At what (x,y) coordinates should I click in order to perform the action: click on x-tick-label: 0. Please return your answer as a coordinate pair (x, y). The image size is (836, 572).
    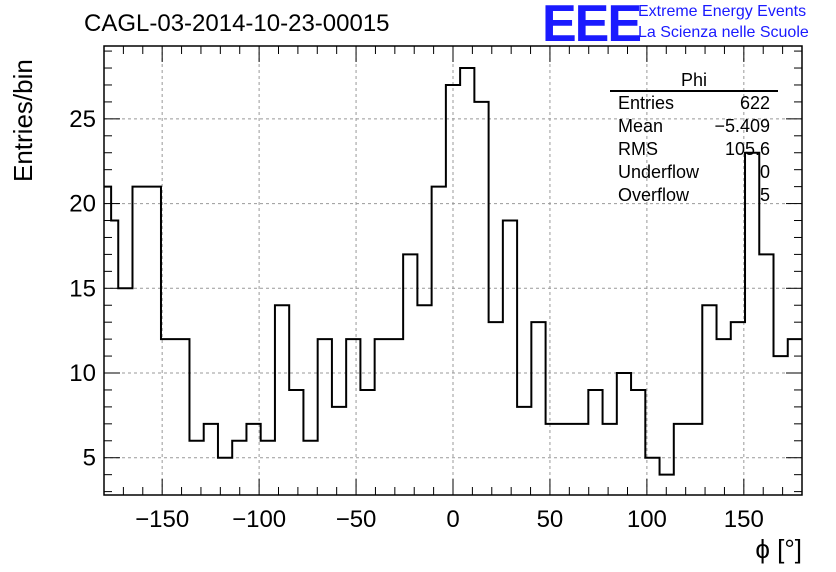
    Looking at the image, I should click on (452, 519).